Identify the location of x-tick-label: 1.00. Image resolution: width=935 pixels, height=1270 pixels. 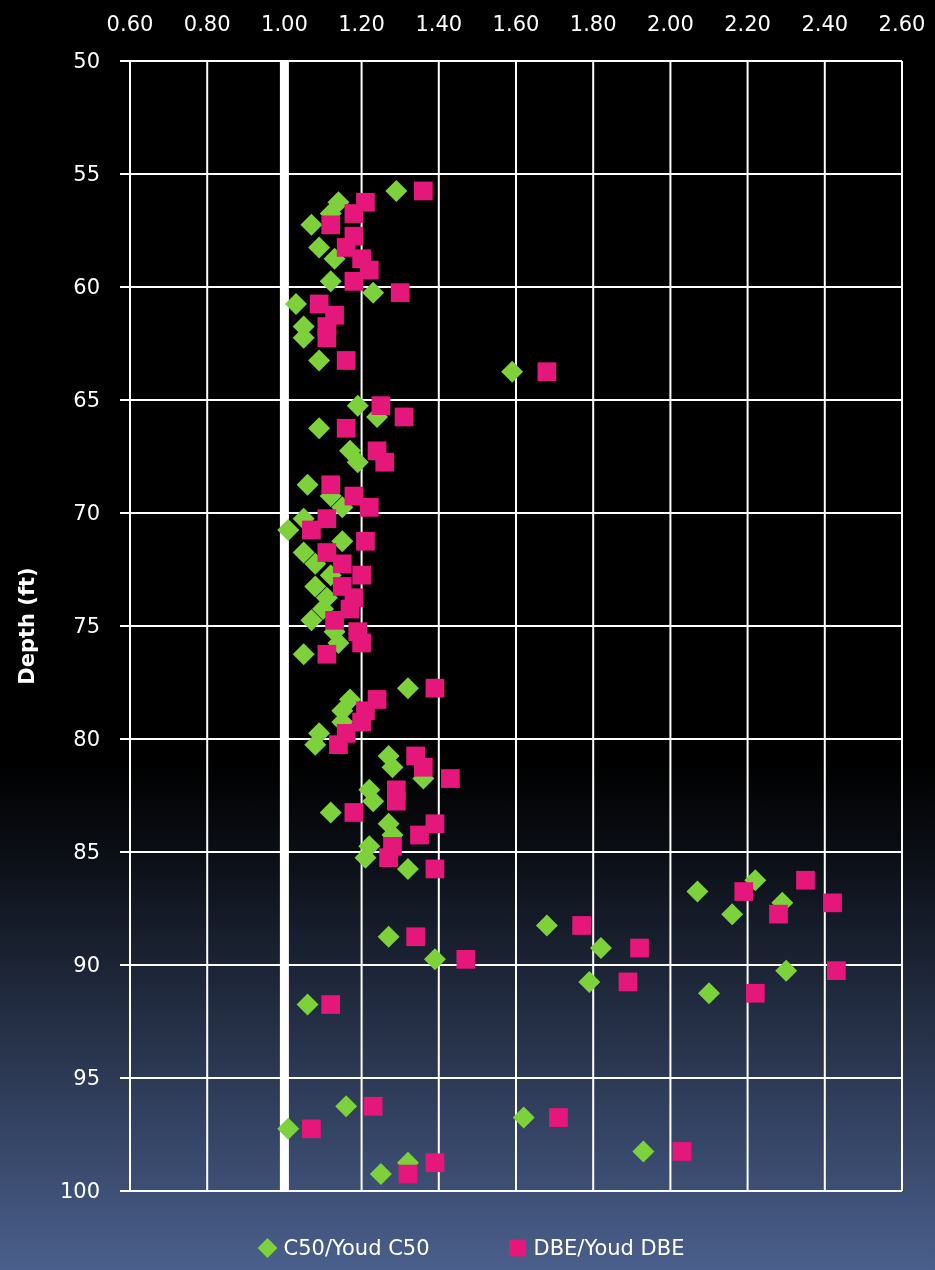
(284, 24).